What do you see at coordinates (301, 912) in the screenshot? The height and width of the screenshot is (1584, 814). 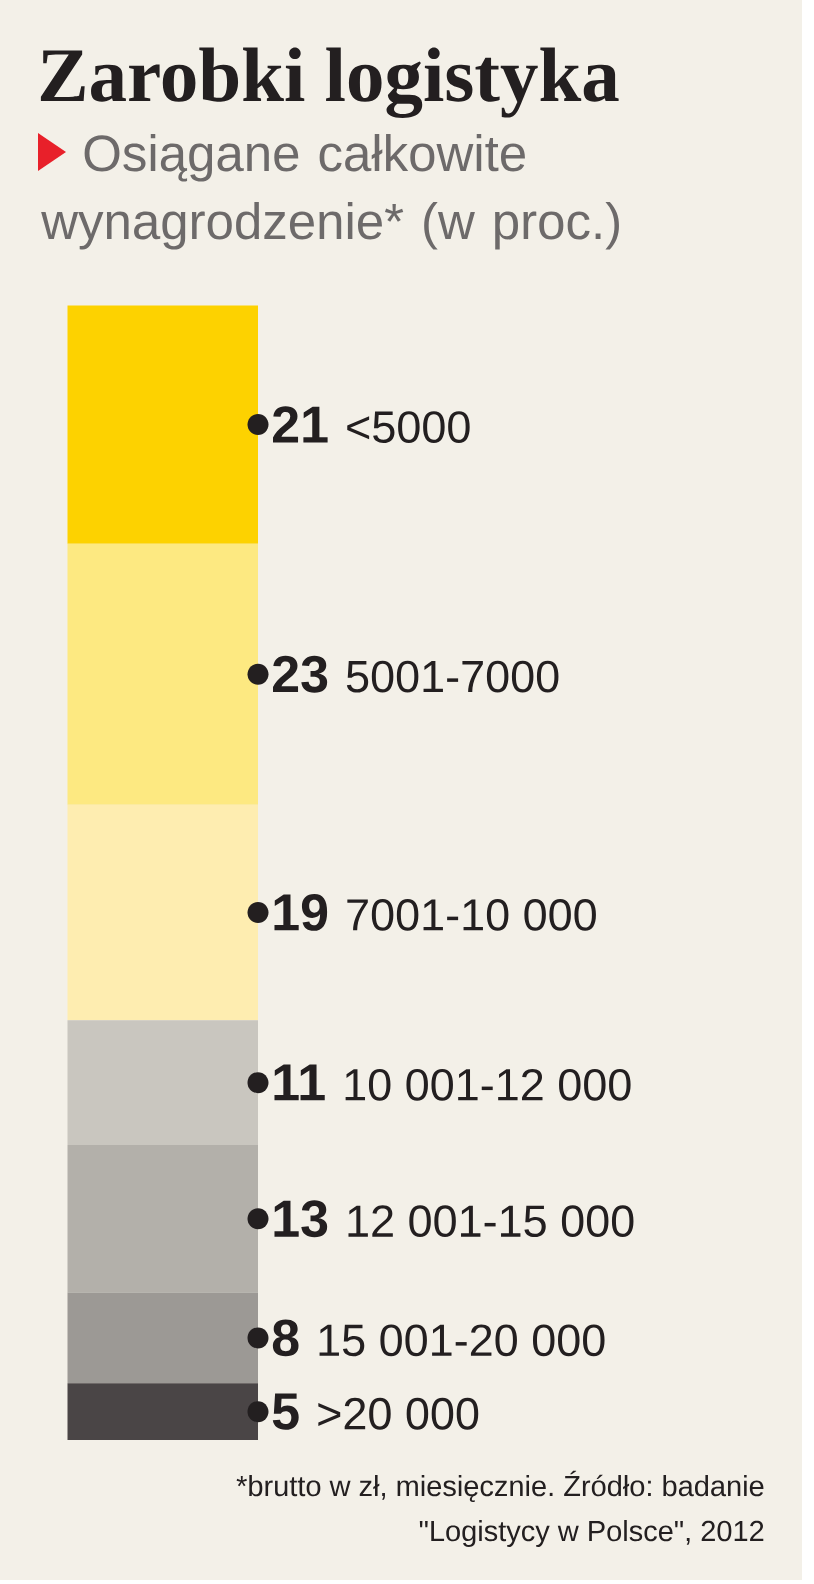 I see `data-label: 19` at bounding box center [301, 912].